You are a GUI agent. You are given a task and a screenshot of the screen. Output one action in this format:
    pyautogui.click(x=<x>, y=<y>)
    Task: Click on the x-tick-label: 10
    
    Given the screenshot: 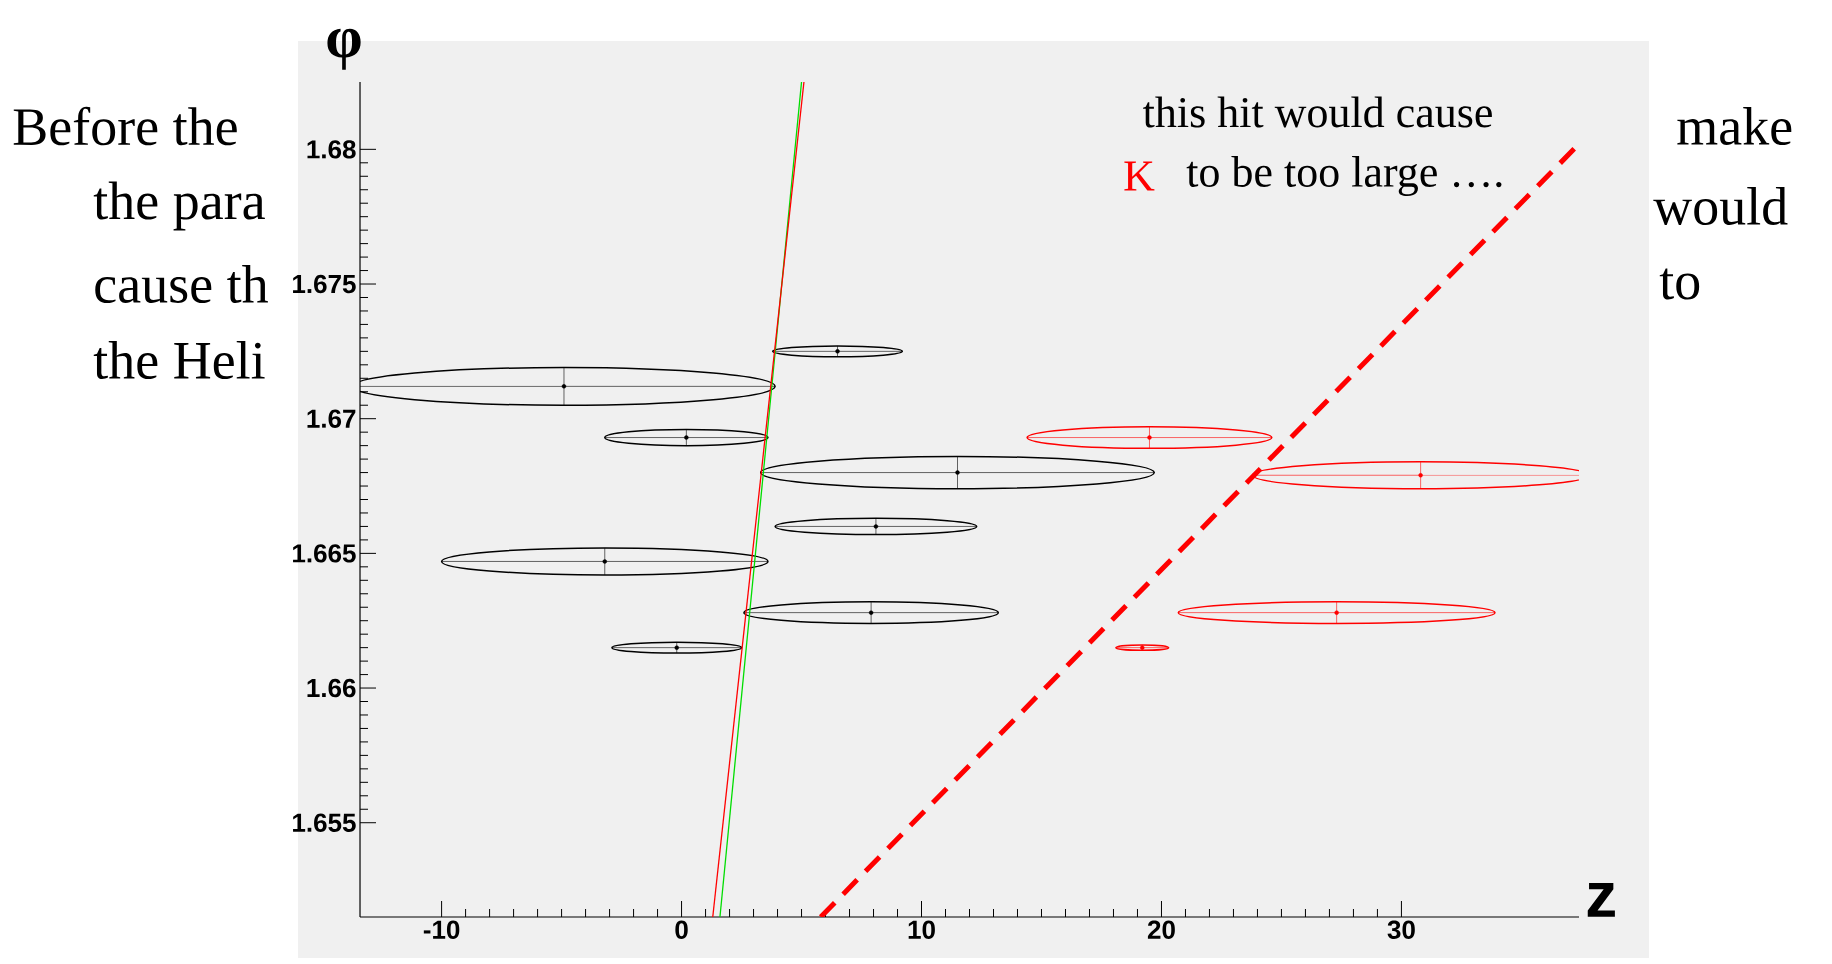 What is the action you would take?
    pyautogui.click(x=921, y=929)
    